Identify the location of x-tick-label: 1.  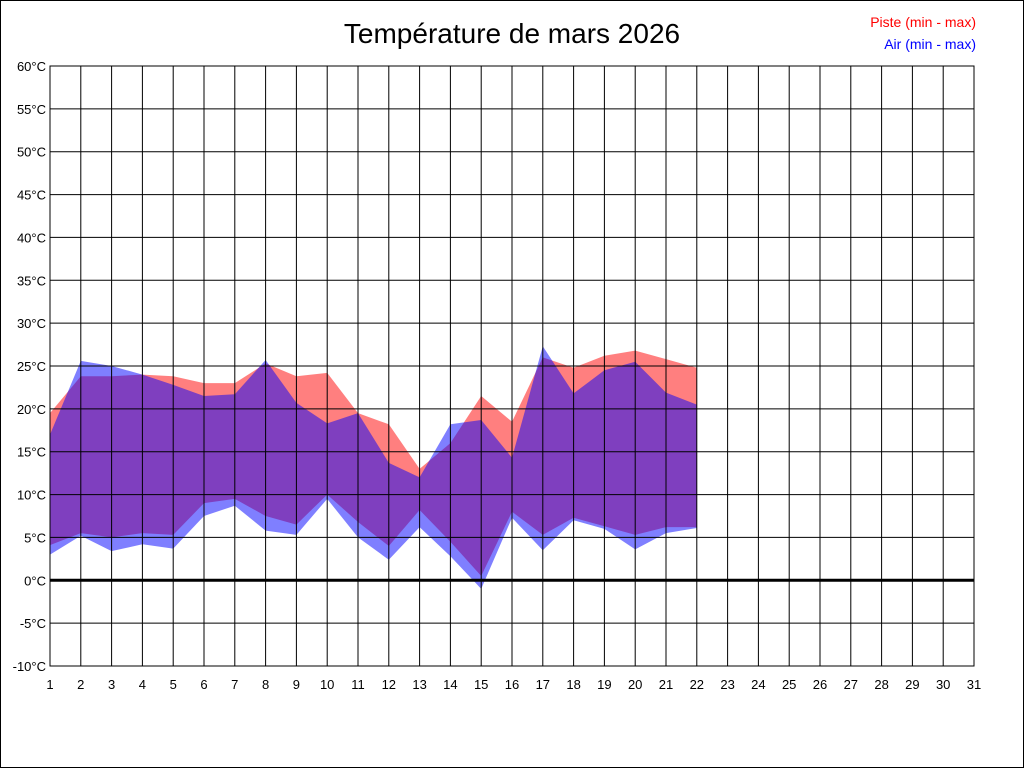
(49, 684).